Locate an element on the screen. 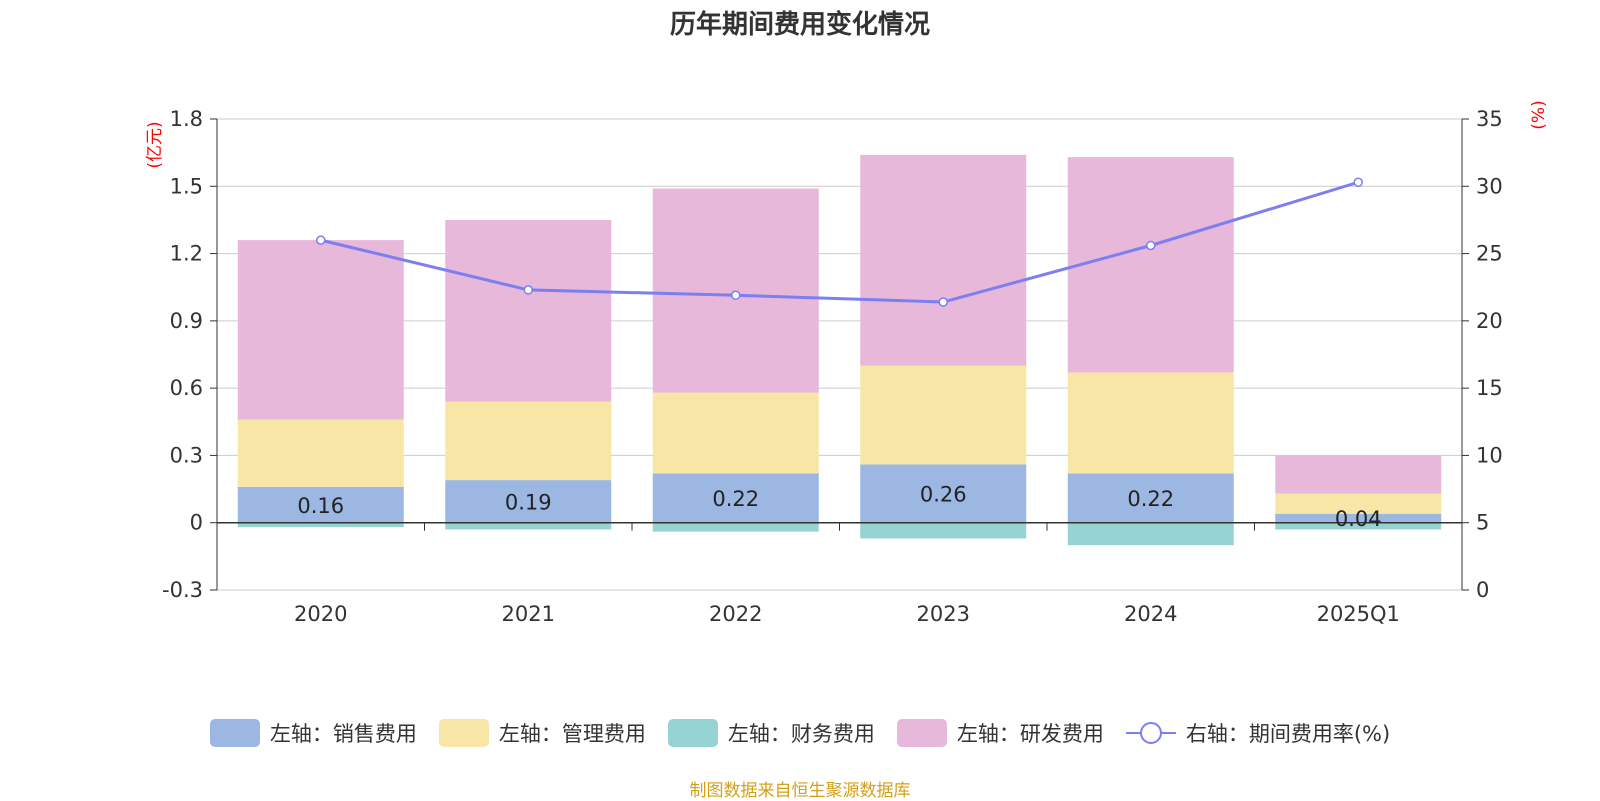  bar-admin-2025Q1 is located at coordinates (1358, 503).